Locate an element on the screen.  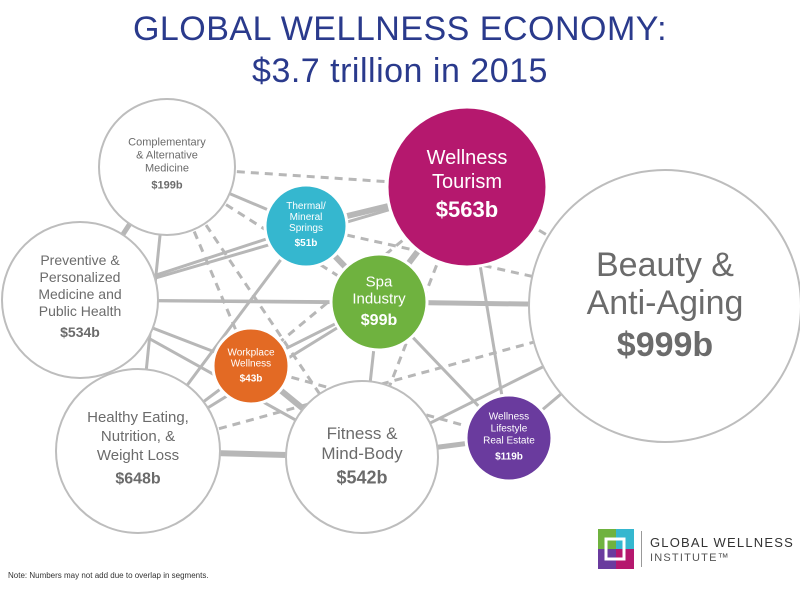
circle-thermal is located at coordinates (306, 226).